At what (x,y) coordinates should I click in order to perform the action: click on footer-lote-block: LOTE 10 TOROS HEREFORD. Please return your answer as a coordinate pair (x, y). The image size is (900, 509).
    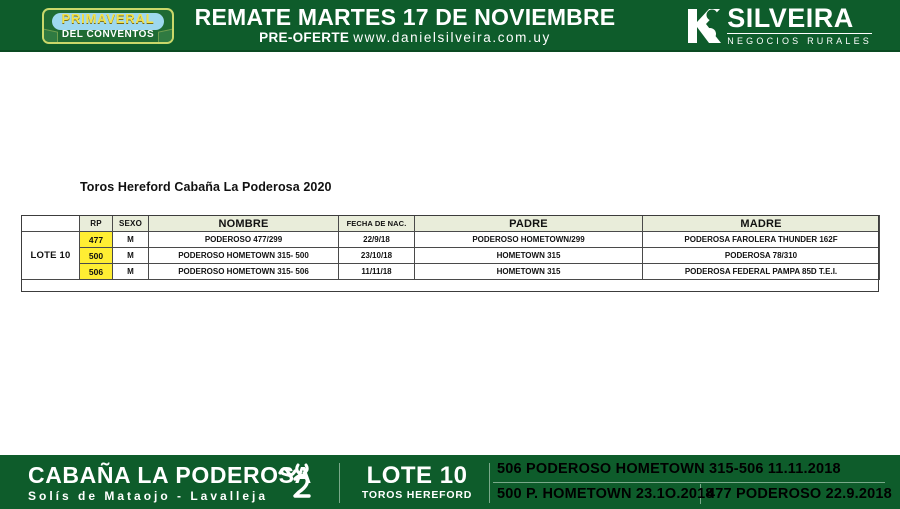
    Looking at the image, I should click on (417, 482).